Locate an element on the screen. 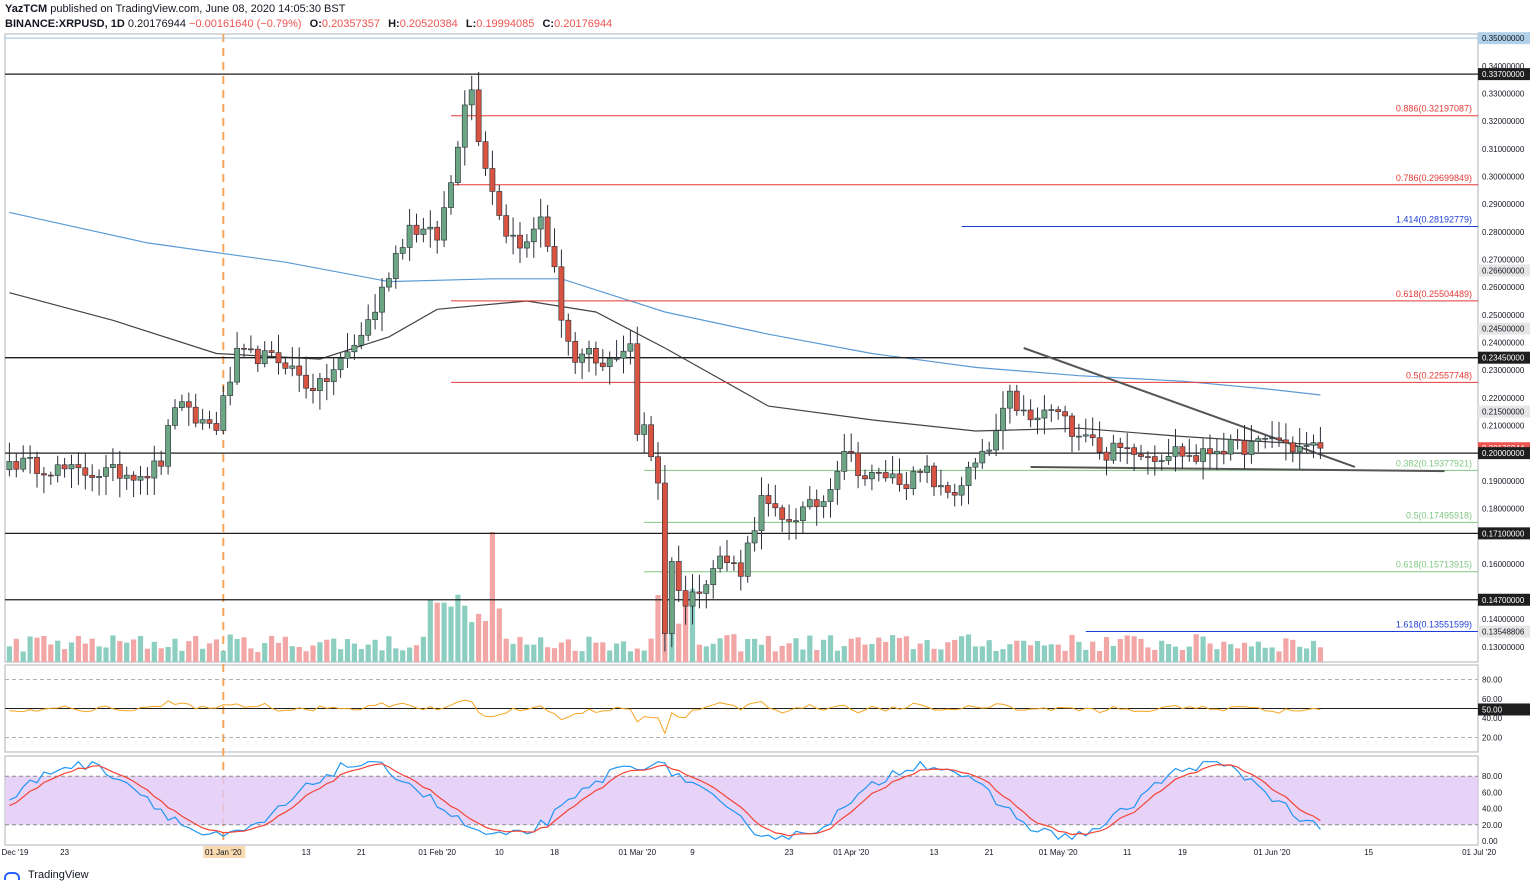  time-axis-label: 18 is located at coordinates (554, 852).